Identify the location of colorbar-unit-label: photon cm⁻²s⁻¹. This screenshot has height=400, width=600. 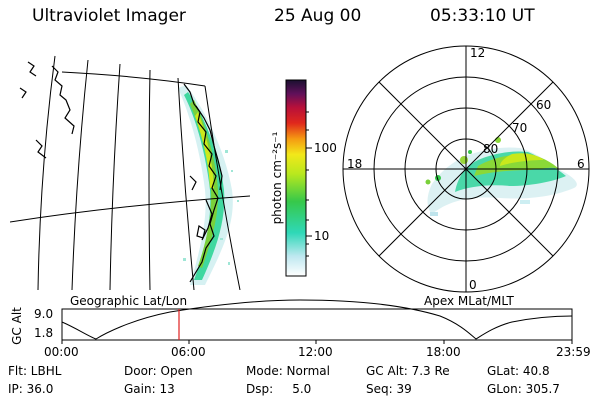
(277, 178).